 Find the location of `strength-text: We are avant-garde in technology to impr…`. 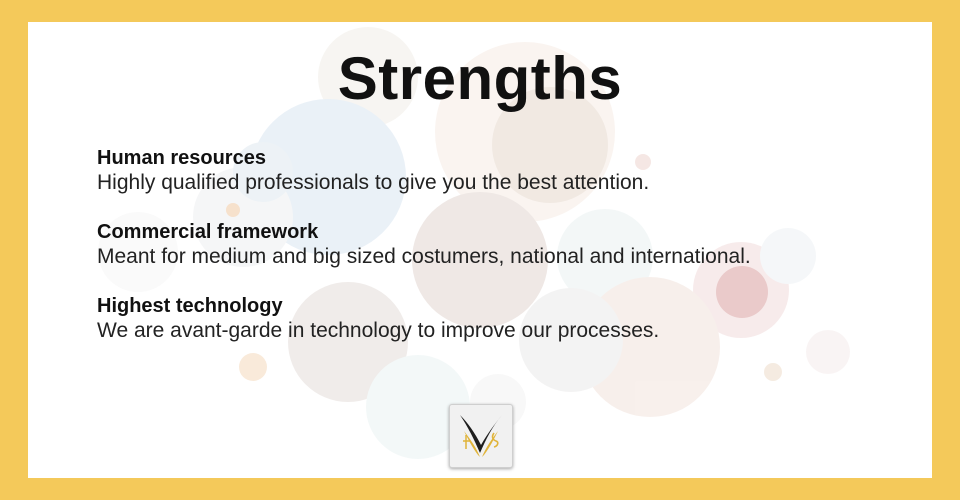

strength-text: We are avant-garde in technology to impr… is located at coordinates (378, 330).